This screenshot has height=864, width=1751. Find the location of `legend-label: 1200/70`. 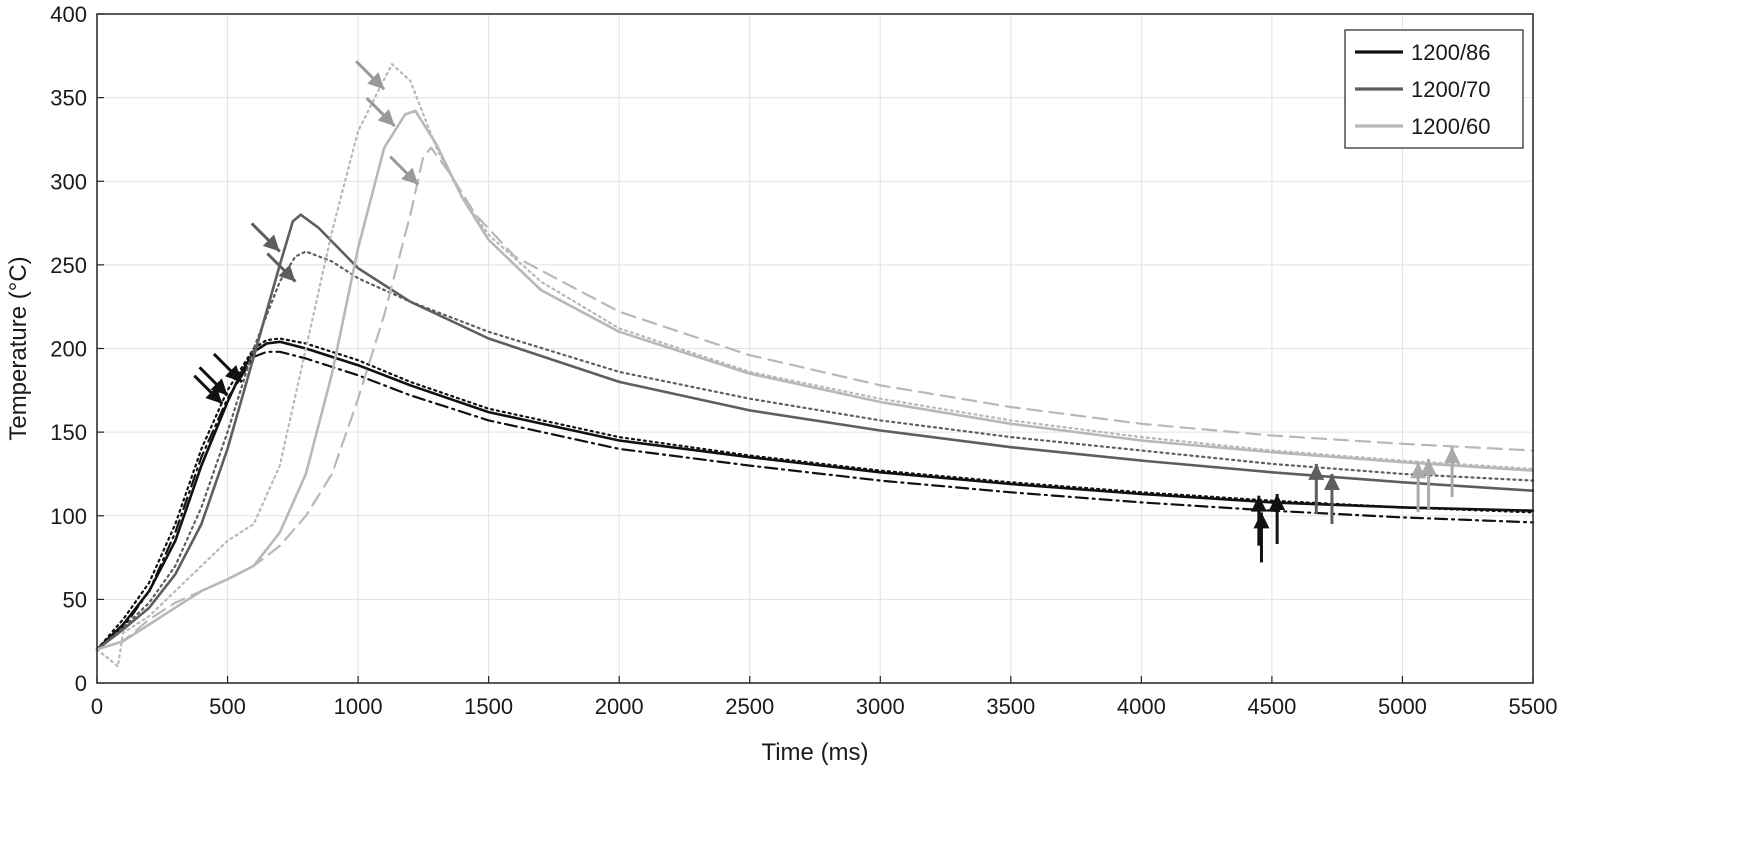

legend-label: 1200/70 is located at coordinates (1451, 89).